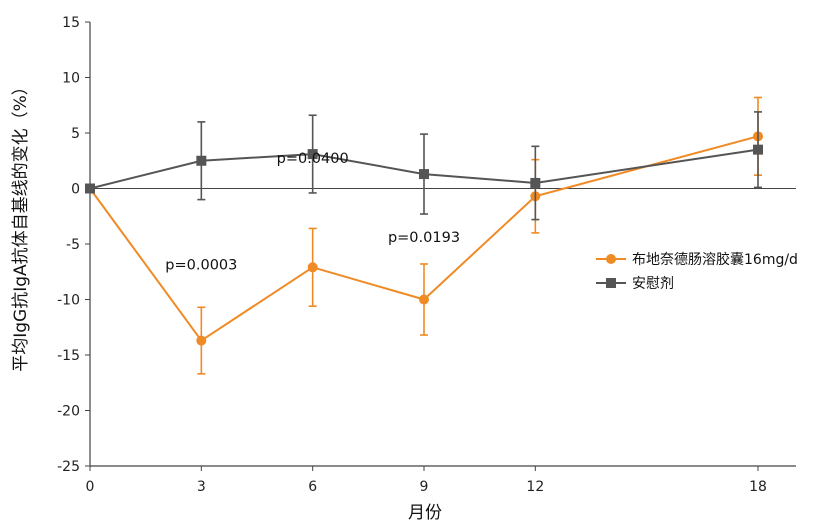 This screenshot has width=840, height=528. I want to click on legend-label: 安慰剂, so click(653, 283).